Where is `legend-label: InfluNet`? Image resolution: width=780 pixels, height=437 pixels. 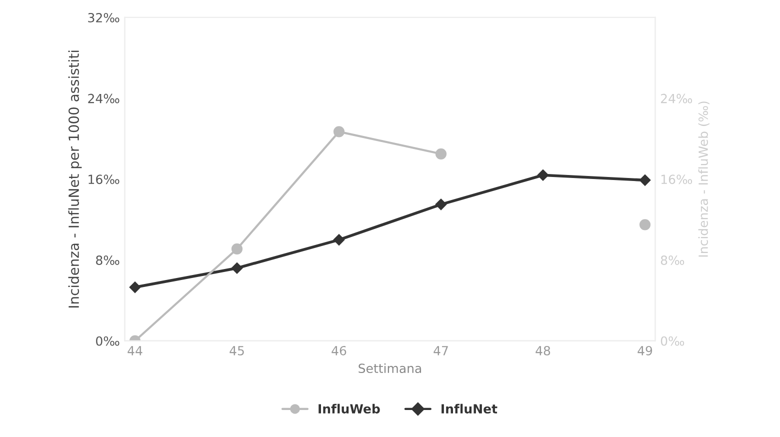 legend-label: InfluNet is located at coordinates (470, 409).